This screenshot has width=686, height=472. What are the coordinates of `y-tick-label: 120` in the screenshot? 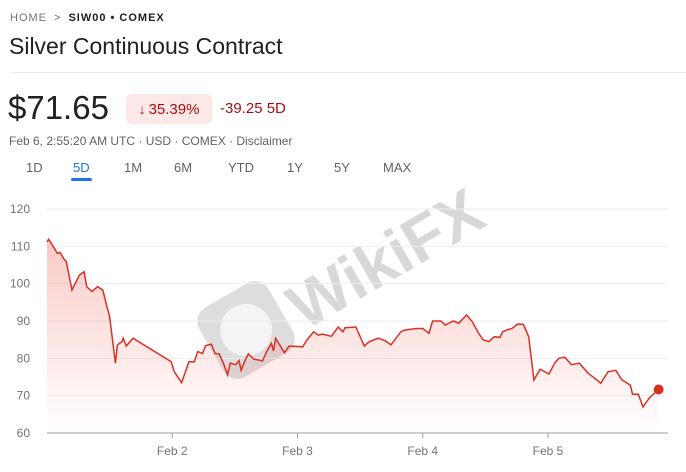 It's located at (20, 209).